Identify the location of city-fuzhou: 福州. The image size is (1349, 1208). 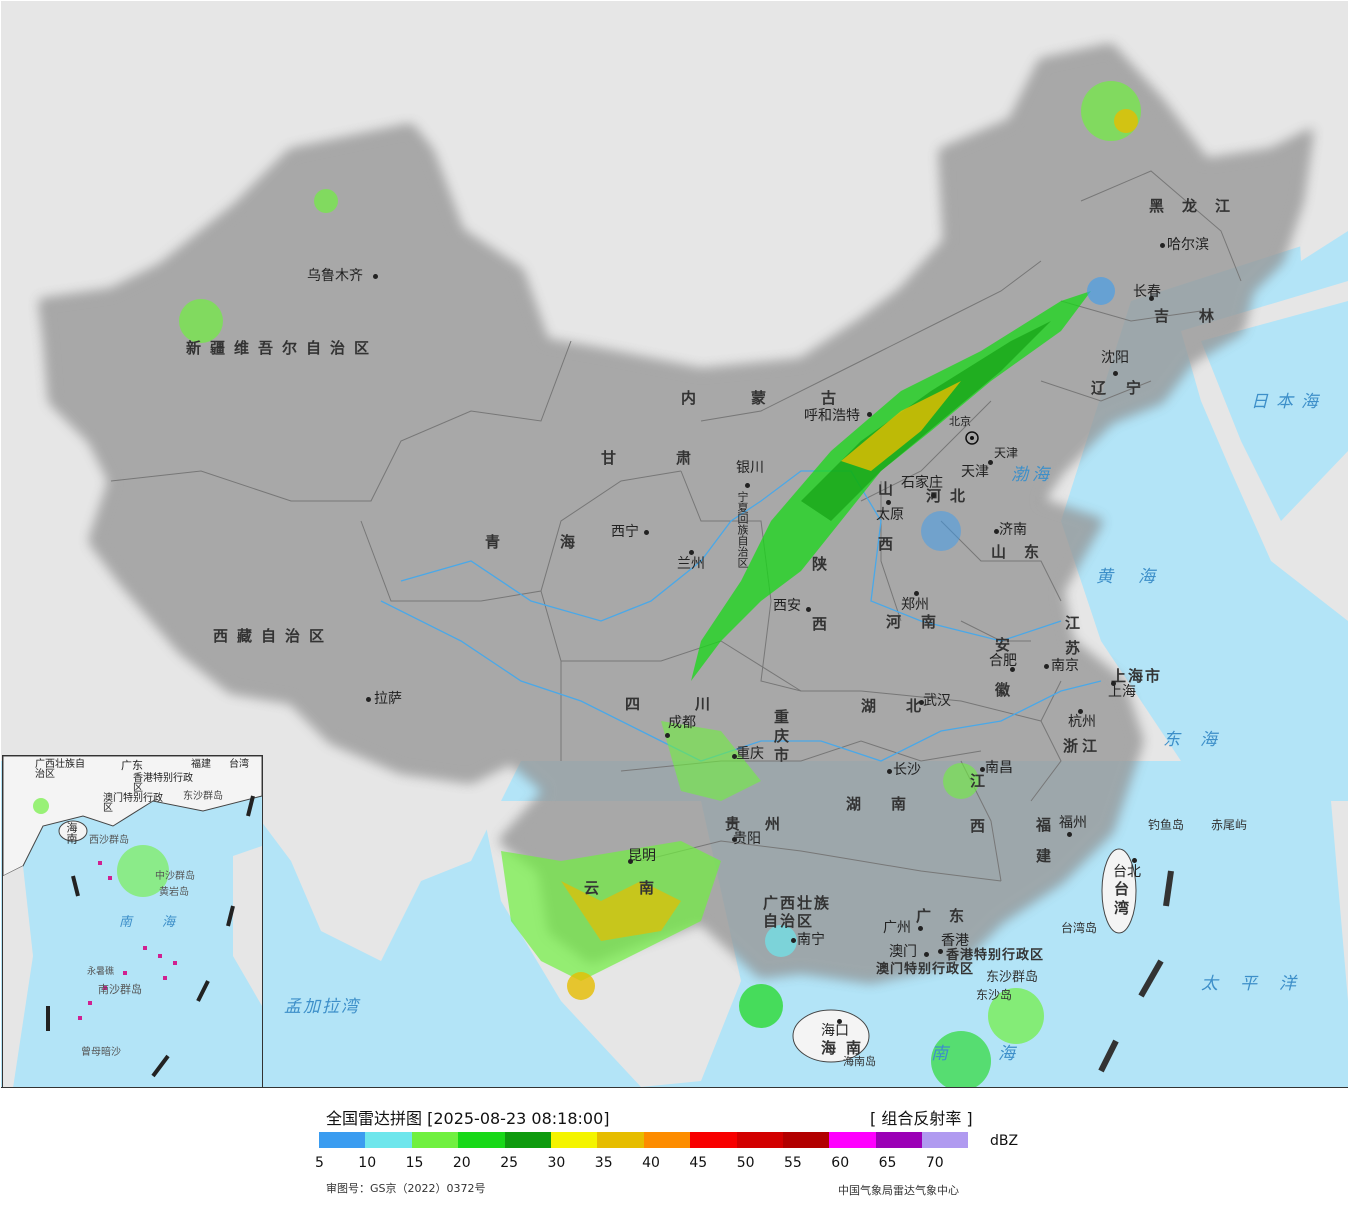
(1073, 823).